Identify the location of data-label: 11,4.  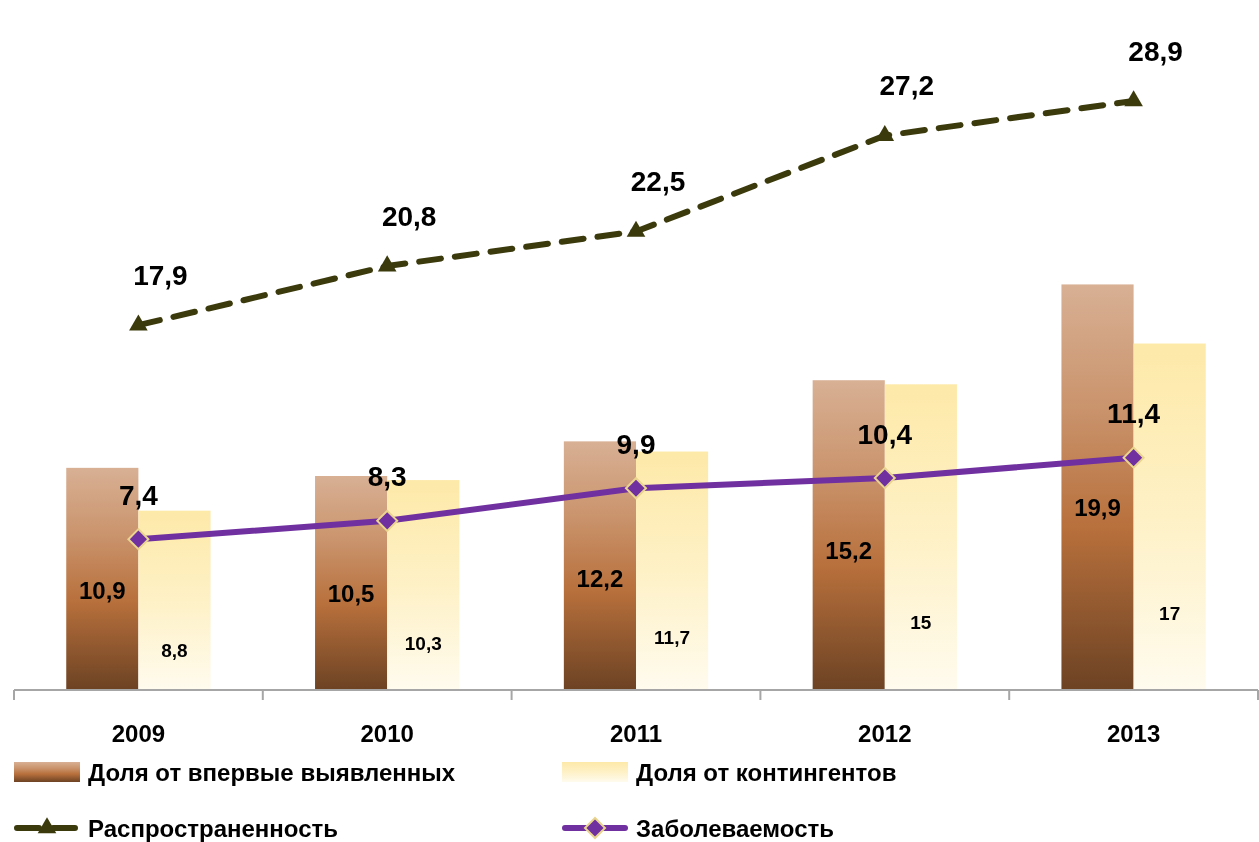
(1134, 414).